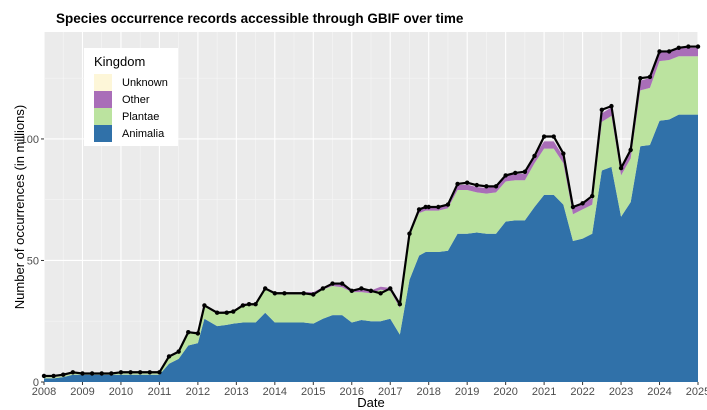  I want to click on x-tick-label: 2022, so click(582, 392).